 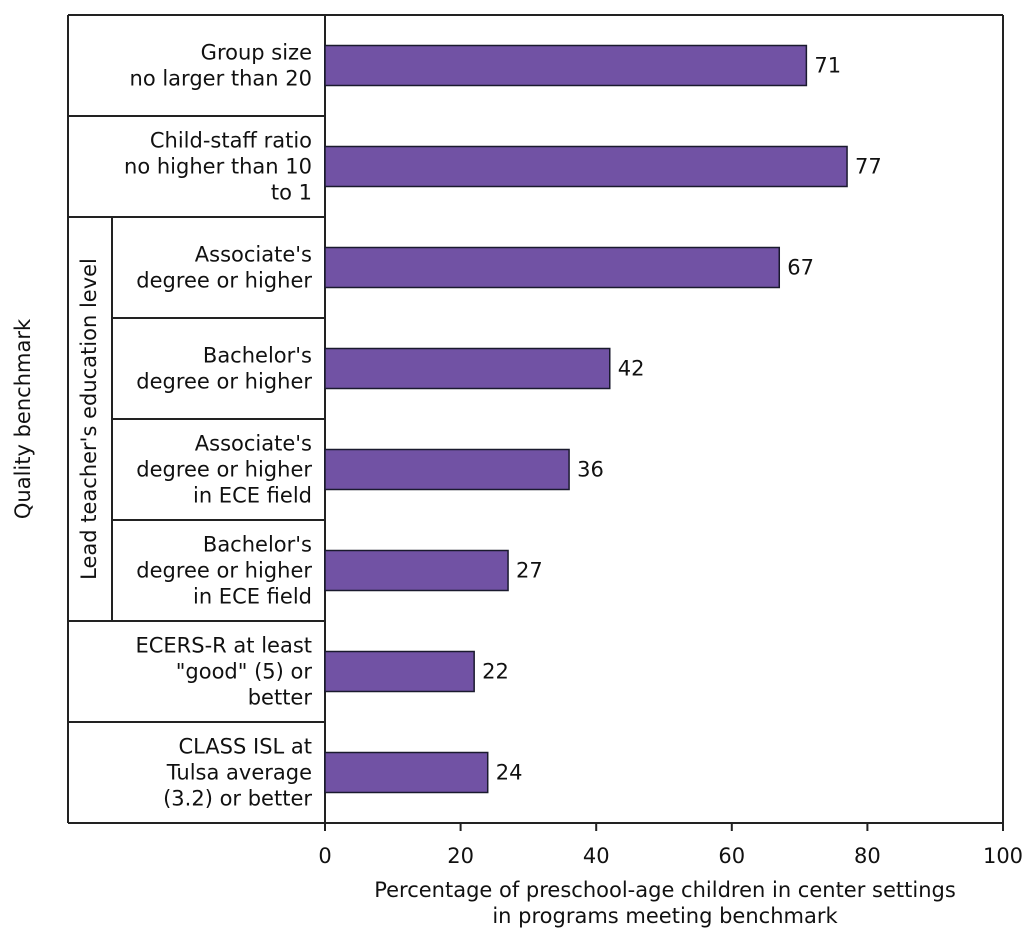 I want to click on x-tick-label: 0, so click(x=324, y=856).